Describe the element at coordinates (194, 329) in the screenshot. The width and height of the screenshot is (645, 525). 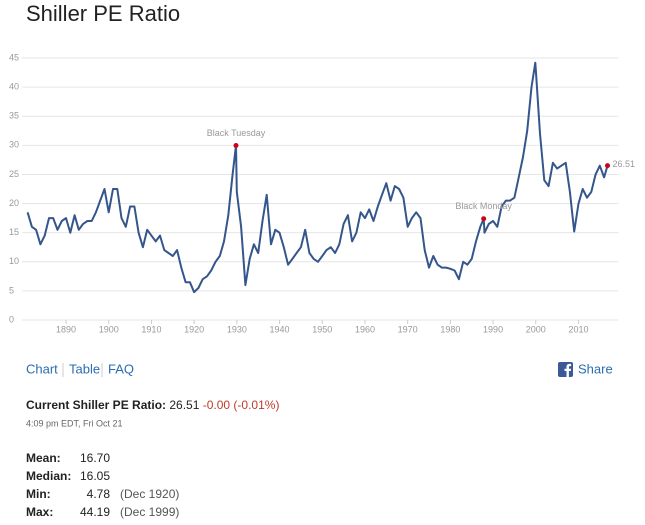
I see `x-tick-label: 1920` at that location.